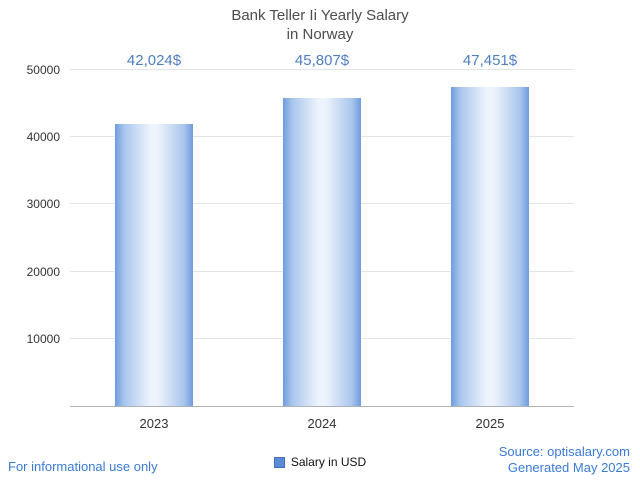 This screenshot has width=640, height=480. Describe the element at coordinates (320, 34) in the screenshot. I see `chart-title-line2: in Norway` at that location.